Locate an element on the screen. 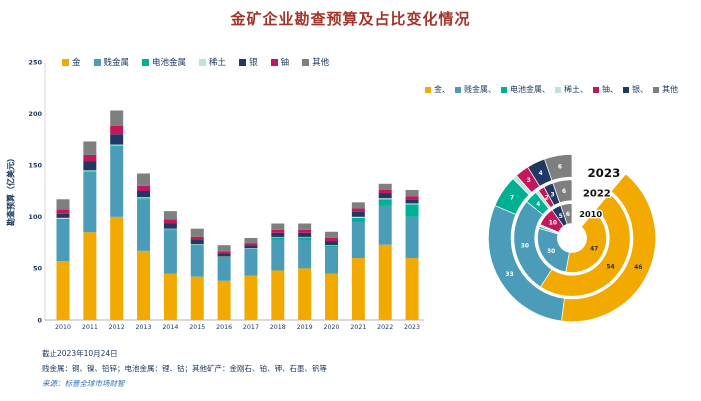 This screenshot has width=701, height=401. legend-item-银: 银 is located at coordinates (248, 62).